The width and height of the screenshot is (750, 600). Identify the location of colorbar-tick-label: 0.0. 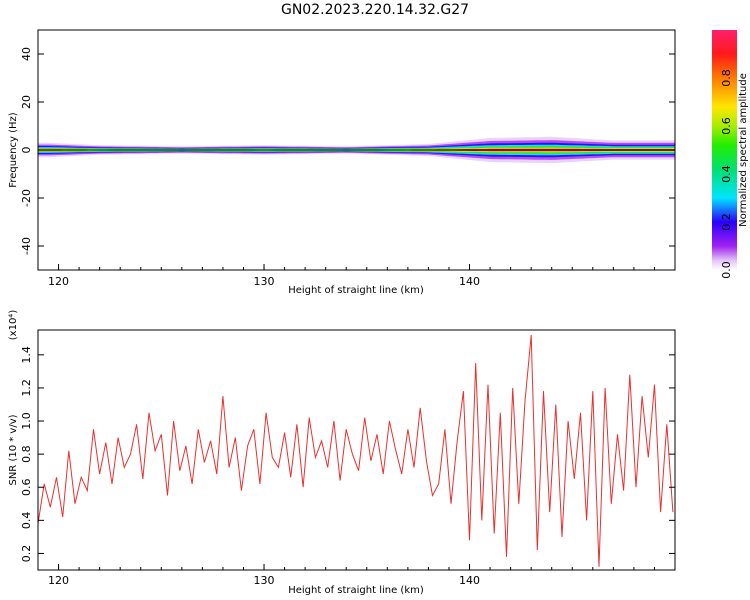
(726, 270).